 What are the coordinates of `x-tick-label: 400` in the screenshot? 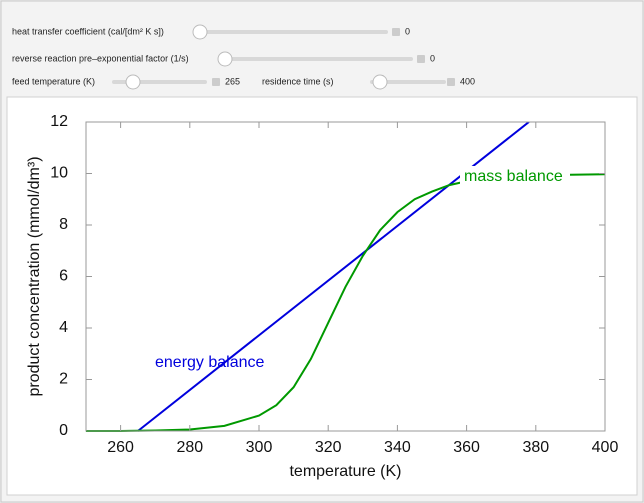 It's located at (605, 447).